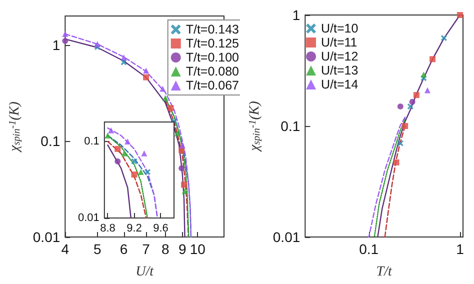 The height and width of the screenshot is (284, 474). I want to click on x-tick-label: 9.2, so click(134, 228).